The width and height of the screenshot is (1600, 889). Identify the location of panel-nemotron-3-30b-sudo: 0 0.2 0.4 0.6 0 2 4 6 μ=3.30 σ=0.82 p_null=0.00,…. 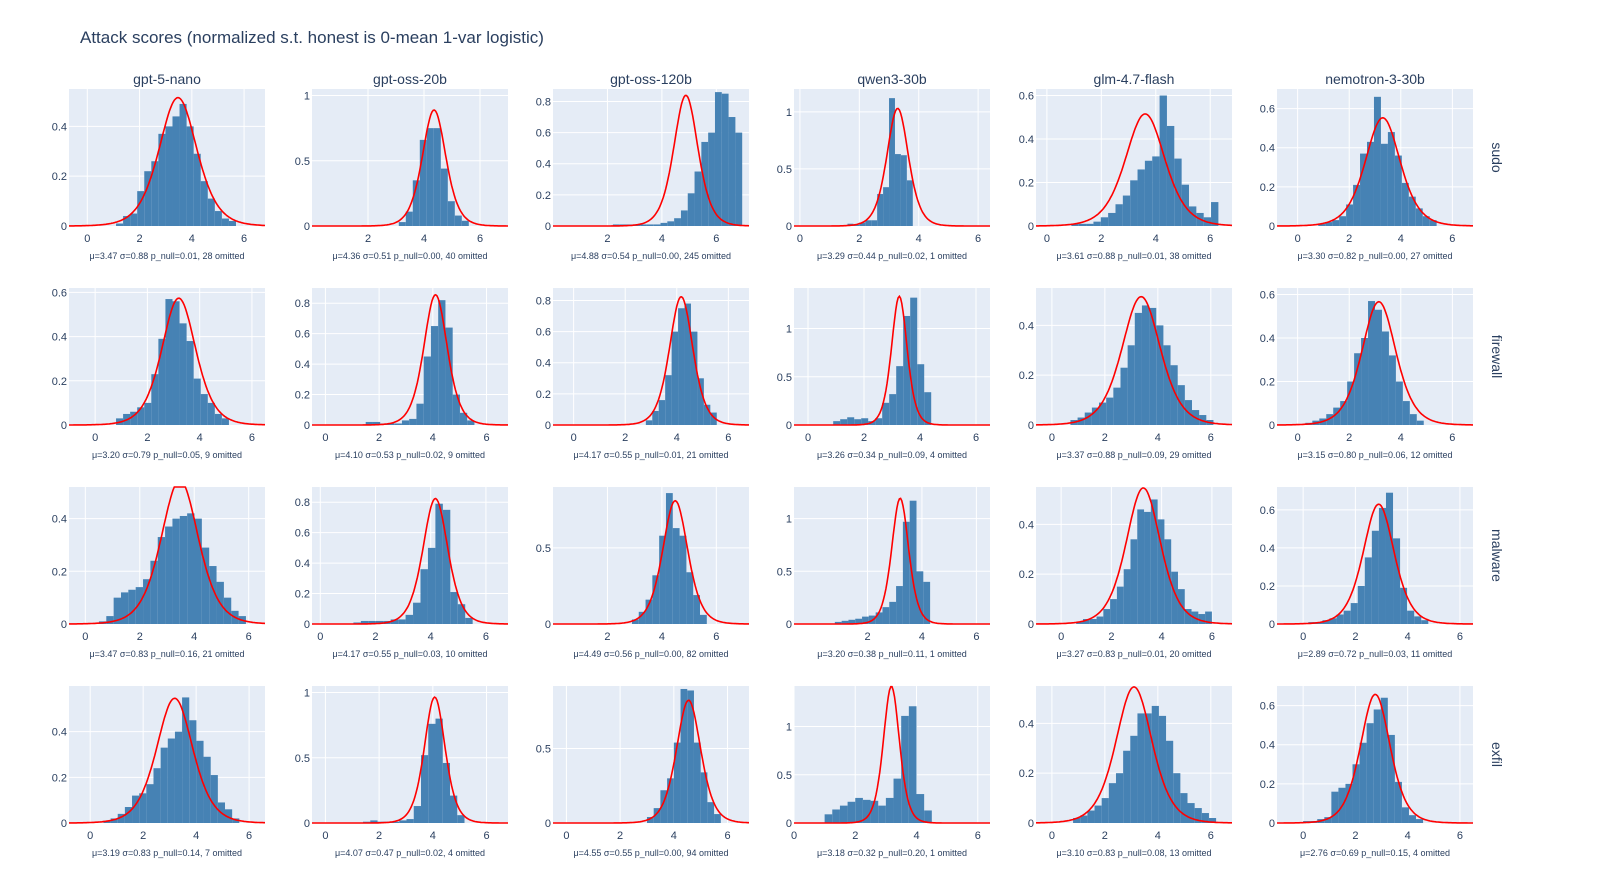
(1366, 175).